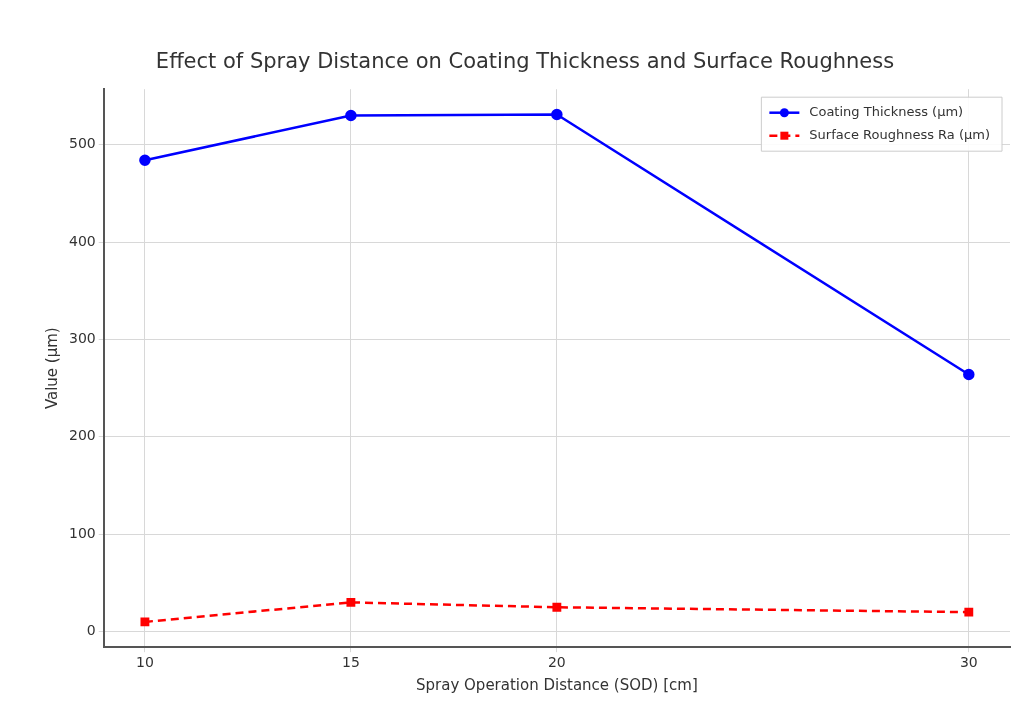 The height and width of the screenshot is (701, 1024). I want to click on x-tick-label: 30, so click(968, 662).